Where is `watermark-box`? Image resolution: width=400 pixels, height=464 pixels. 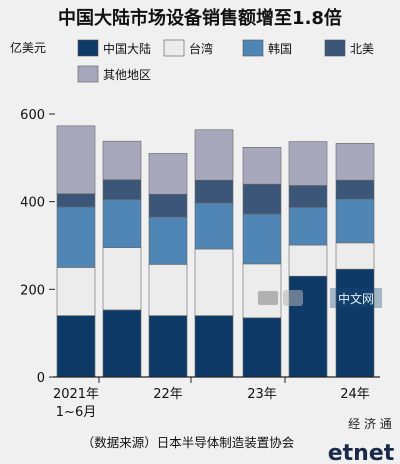 watermark-box is located at coordinates (356, 298).